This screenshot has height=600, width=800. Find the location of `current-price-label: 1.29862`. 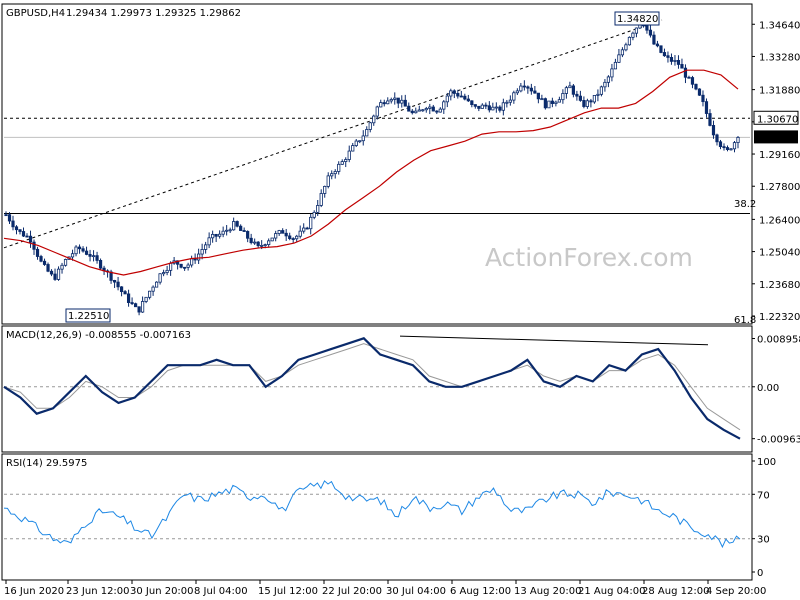

current-price-label: 1.29862 is located at coordinates (777, 138).